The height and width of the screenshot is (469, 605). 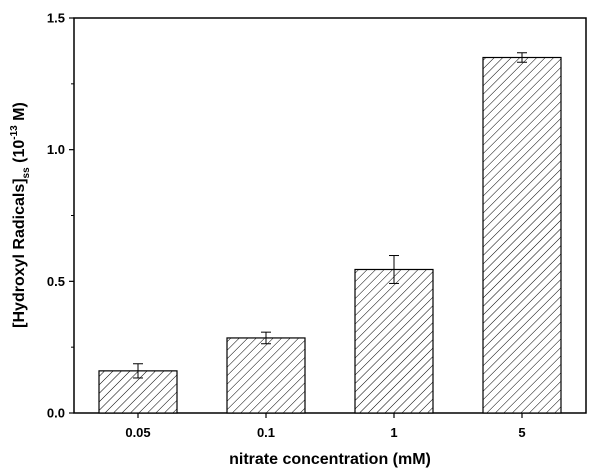 I want to click on y-axis-title-subscript: ss, so click(x=26, y=173).